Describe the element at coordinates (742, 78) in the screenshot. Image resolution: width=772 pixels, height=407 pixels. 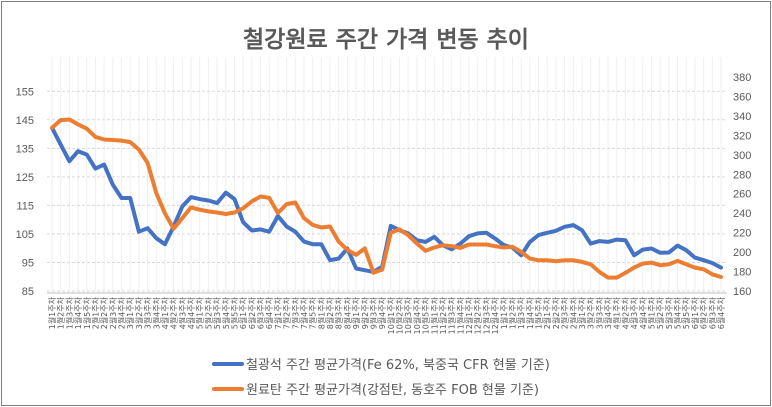
I see `y-right-tick-label: 380` at that location.